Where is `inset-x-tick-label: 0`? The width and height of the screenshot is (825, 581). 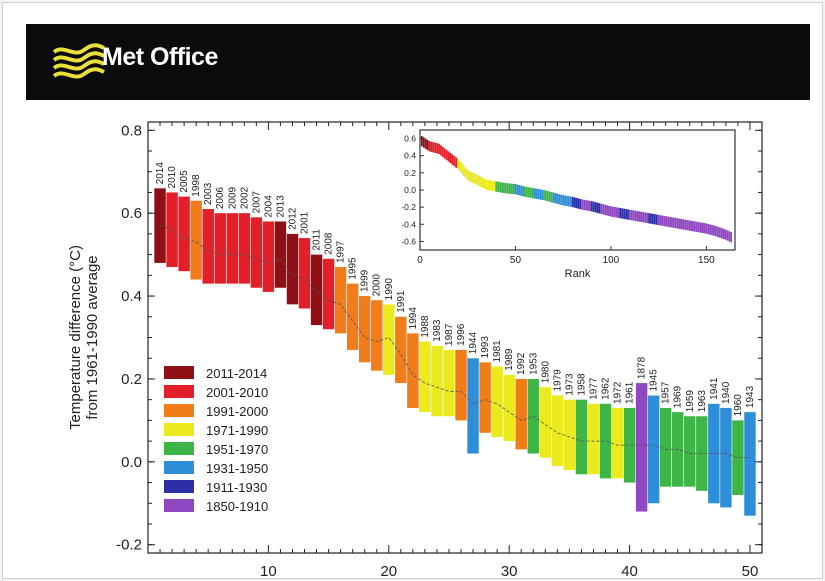 inset-x-tick-label: 0 is located at coordinates (420, 260).